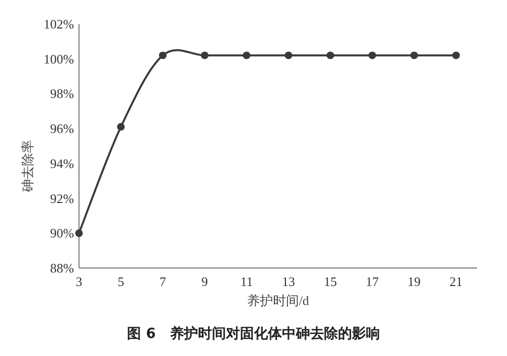 This screenshot has height=356, width=507. Describe the element at coordinates (59, 58) in the screenshot. I see `y-tick-label: 100%` at that location.